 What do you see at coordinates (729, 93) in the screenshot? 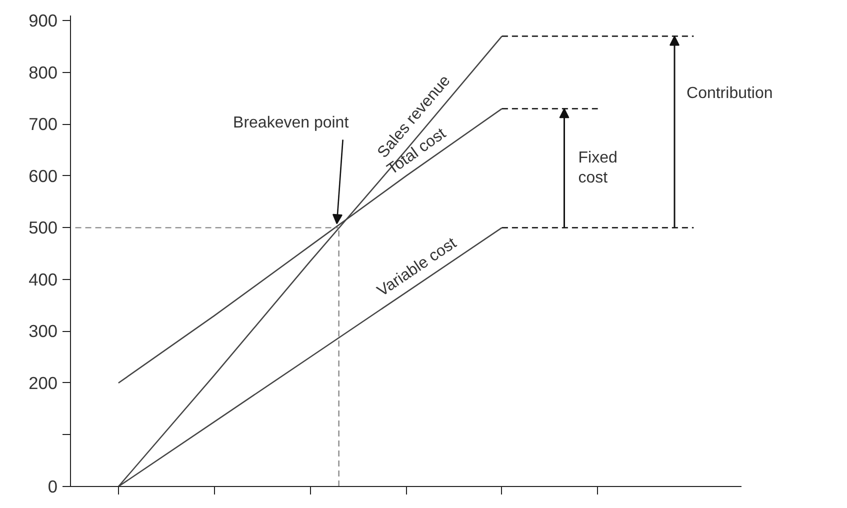
I see `annotation: Contribution` at bounding box center [729, 93].